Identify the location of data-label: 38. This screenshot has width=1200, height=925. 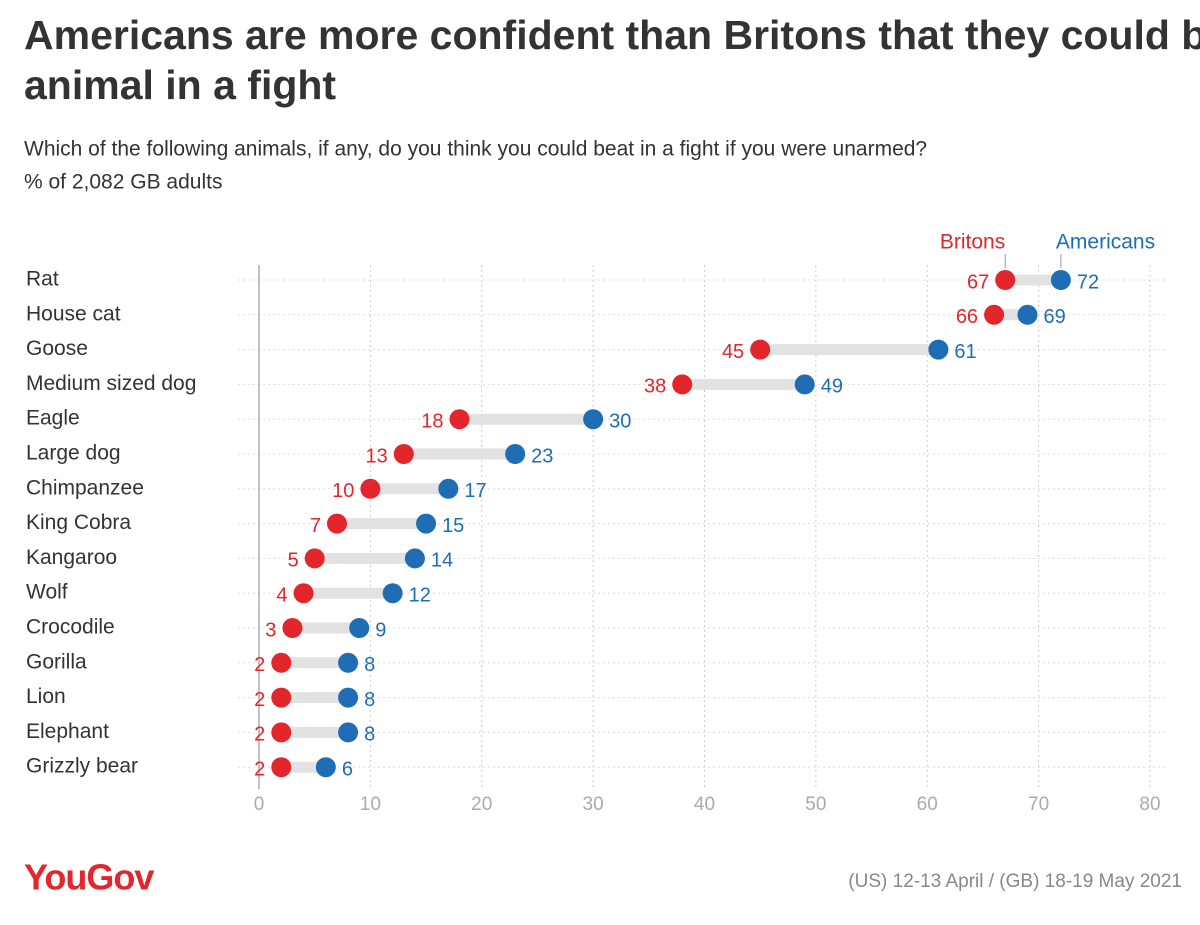
(655, 387).